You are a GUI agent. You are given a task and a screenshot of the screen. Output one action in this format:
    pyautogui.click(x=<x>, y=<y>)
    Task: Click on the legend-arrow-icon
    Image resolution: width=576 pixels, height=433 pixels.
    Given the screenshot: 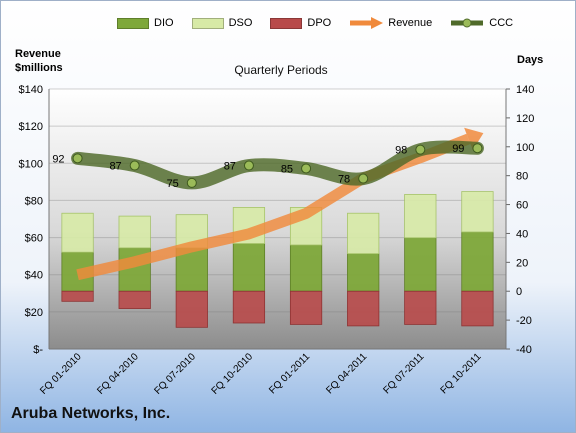 What is the action you would take?
    pyautogui.click(x=367, y=23)
    